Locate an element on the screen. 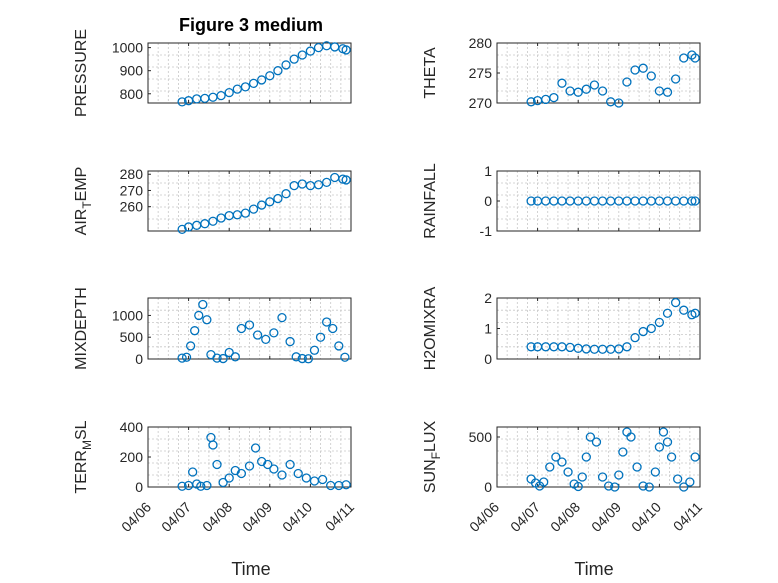  y-tick-label: 200 is located at coordinates (132, 457).